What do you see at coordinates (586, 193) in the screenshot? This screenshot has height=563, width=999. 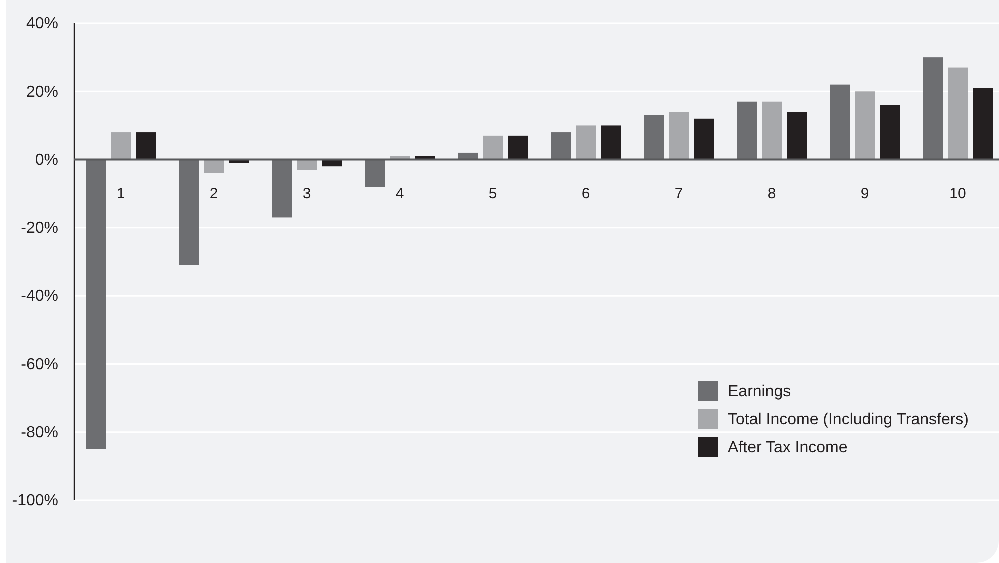 I see `x-tick-label: 6` at bounding box center [586, 193].